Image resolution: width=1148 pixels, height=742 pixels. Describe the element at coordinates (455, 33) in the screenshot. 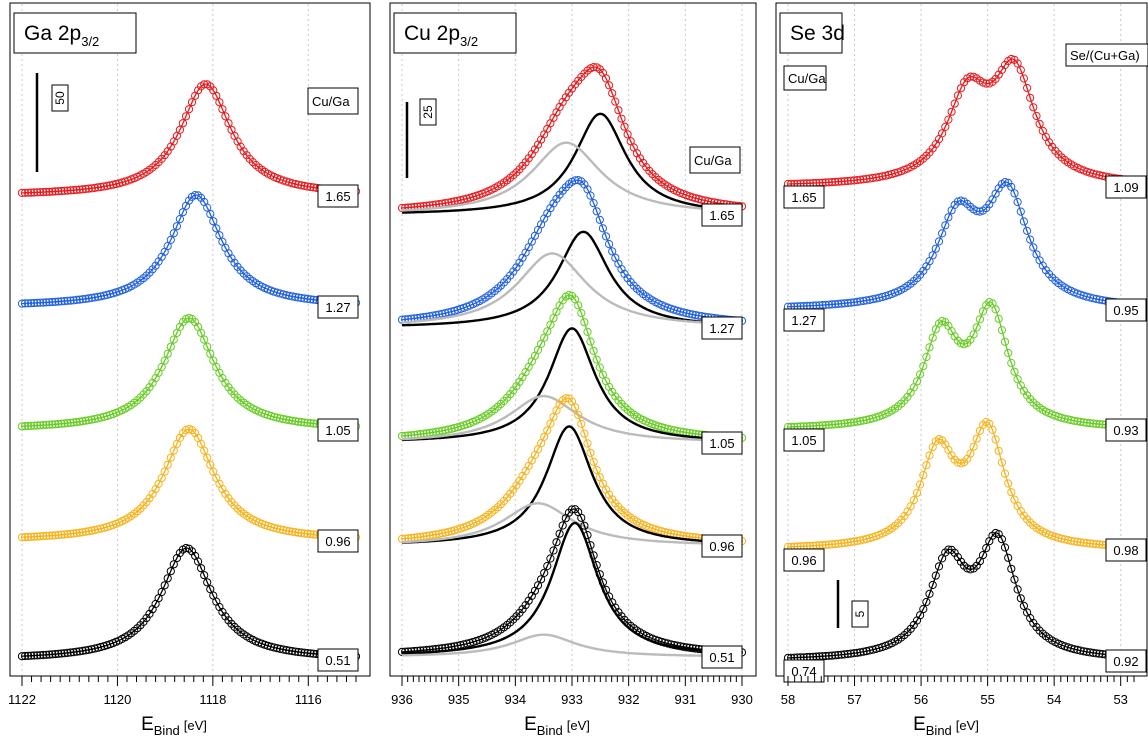

I see `panel-title: Cu 2p3/2` at that location.